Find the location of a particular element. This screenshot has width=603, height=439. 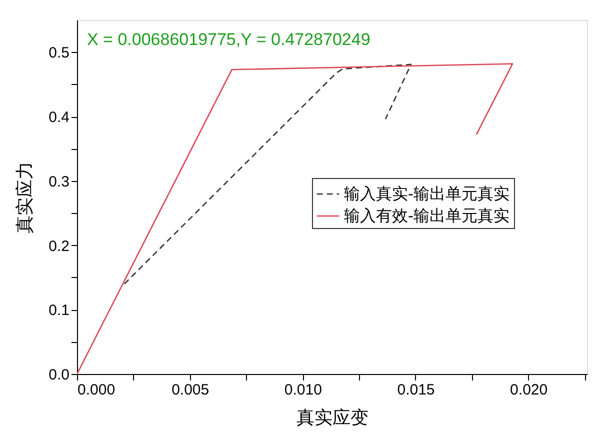

y-tick-label: 0.3 is located at coordinates (59, 181).